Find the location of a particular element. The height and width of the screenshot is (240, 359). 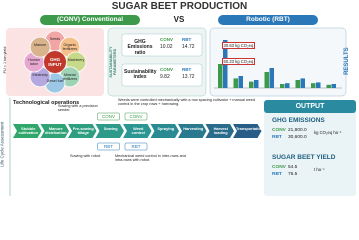

input-center is located at coordinates (55, 62).